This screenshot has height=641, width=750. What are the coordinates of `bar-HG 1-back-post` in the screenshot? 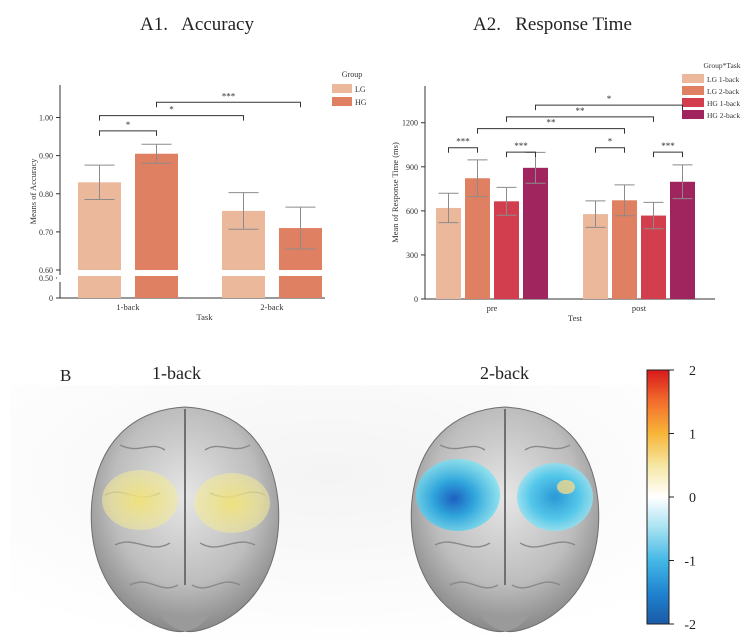 It's located at (653, 257).